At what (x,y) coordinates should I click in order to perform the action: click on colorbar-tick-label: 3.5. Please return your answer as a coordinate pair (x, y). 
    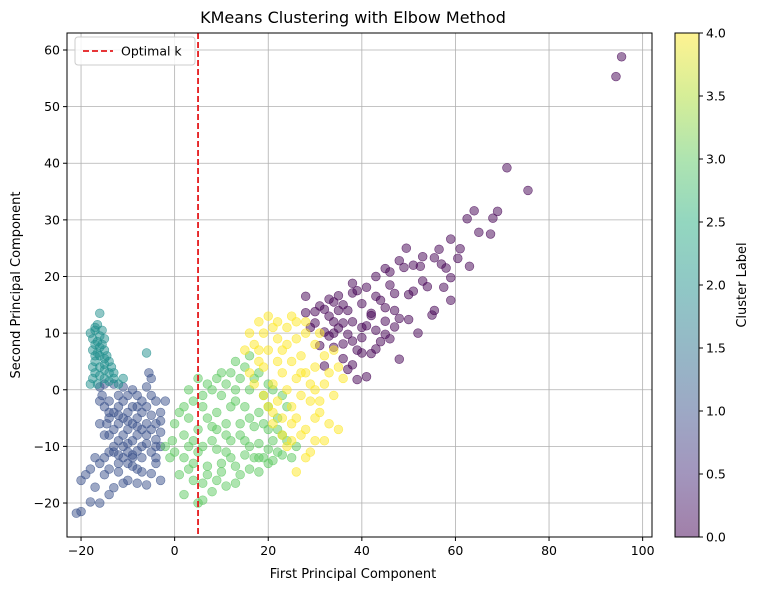
    Looking at the image, I should click on (716, 96).